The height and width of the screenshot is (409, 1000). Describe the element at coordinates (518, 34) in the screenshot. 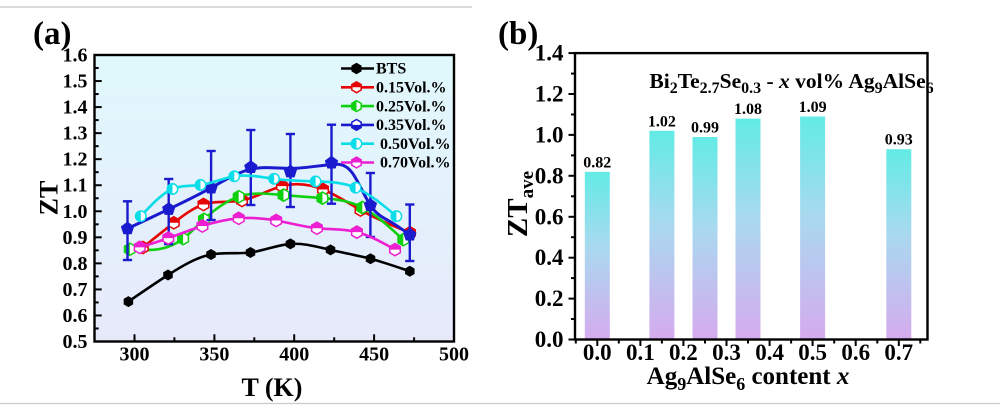

I see `svg-text: (b)` at that location.